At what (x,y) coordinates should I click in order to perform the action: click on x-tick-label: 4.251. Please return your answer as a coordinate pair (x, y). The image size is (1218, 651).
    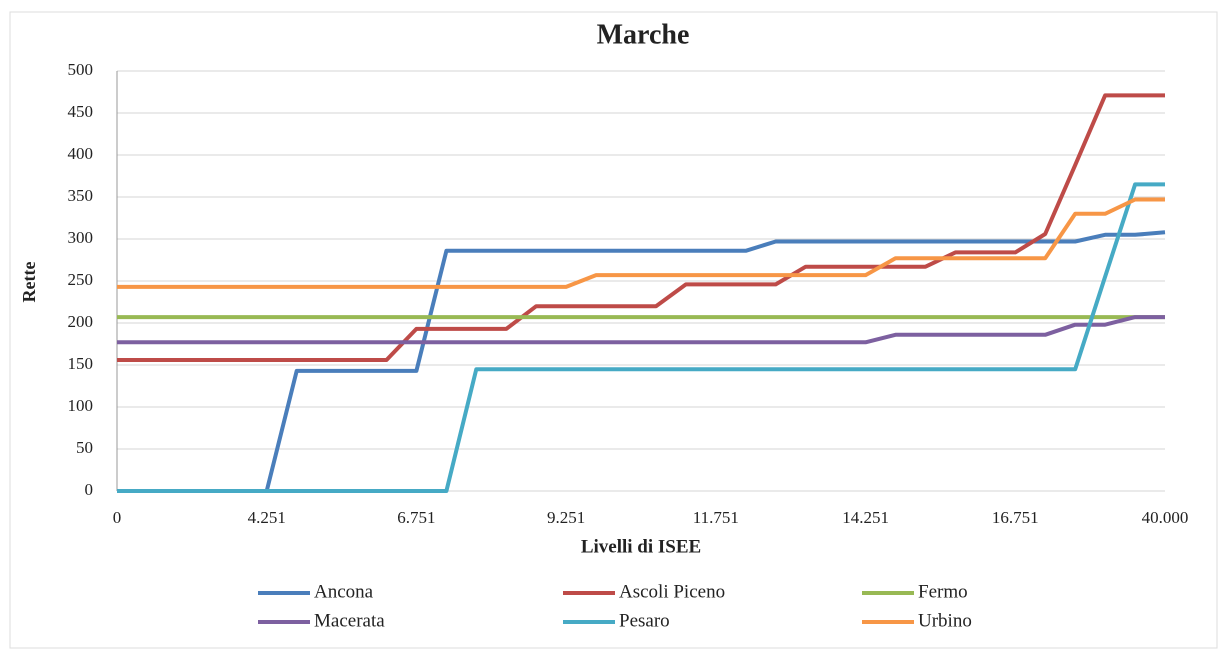
    Looking at the image, I should click on (267, 517).